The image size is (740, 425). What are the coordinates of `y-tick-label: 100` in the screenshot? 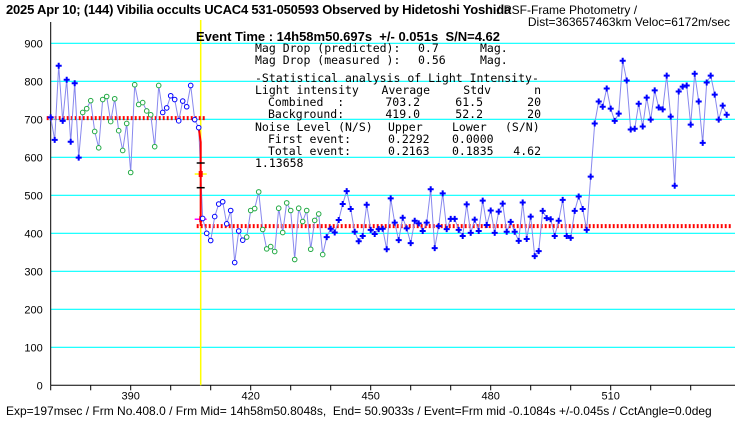 It's located at (33, 348).